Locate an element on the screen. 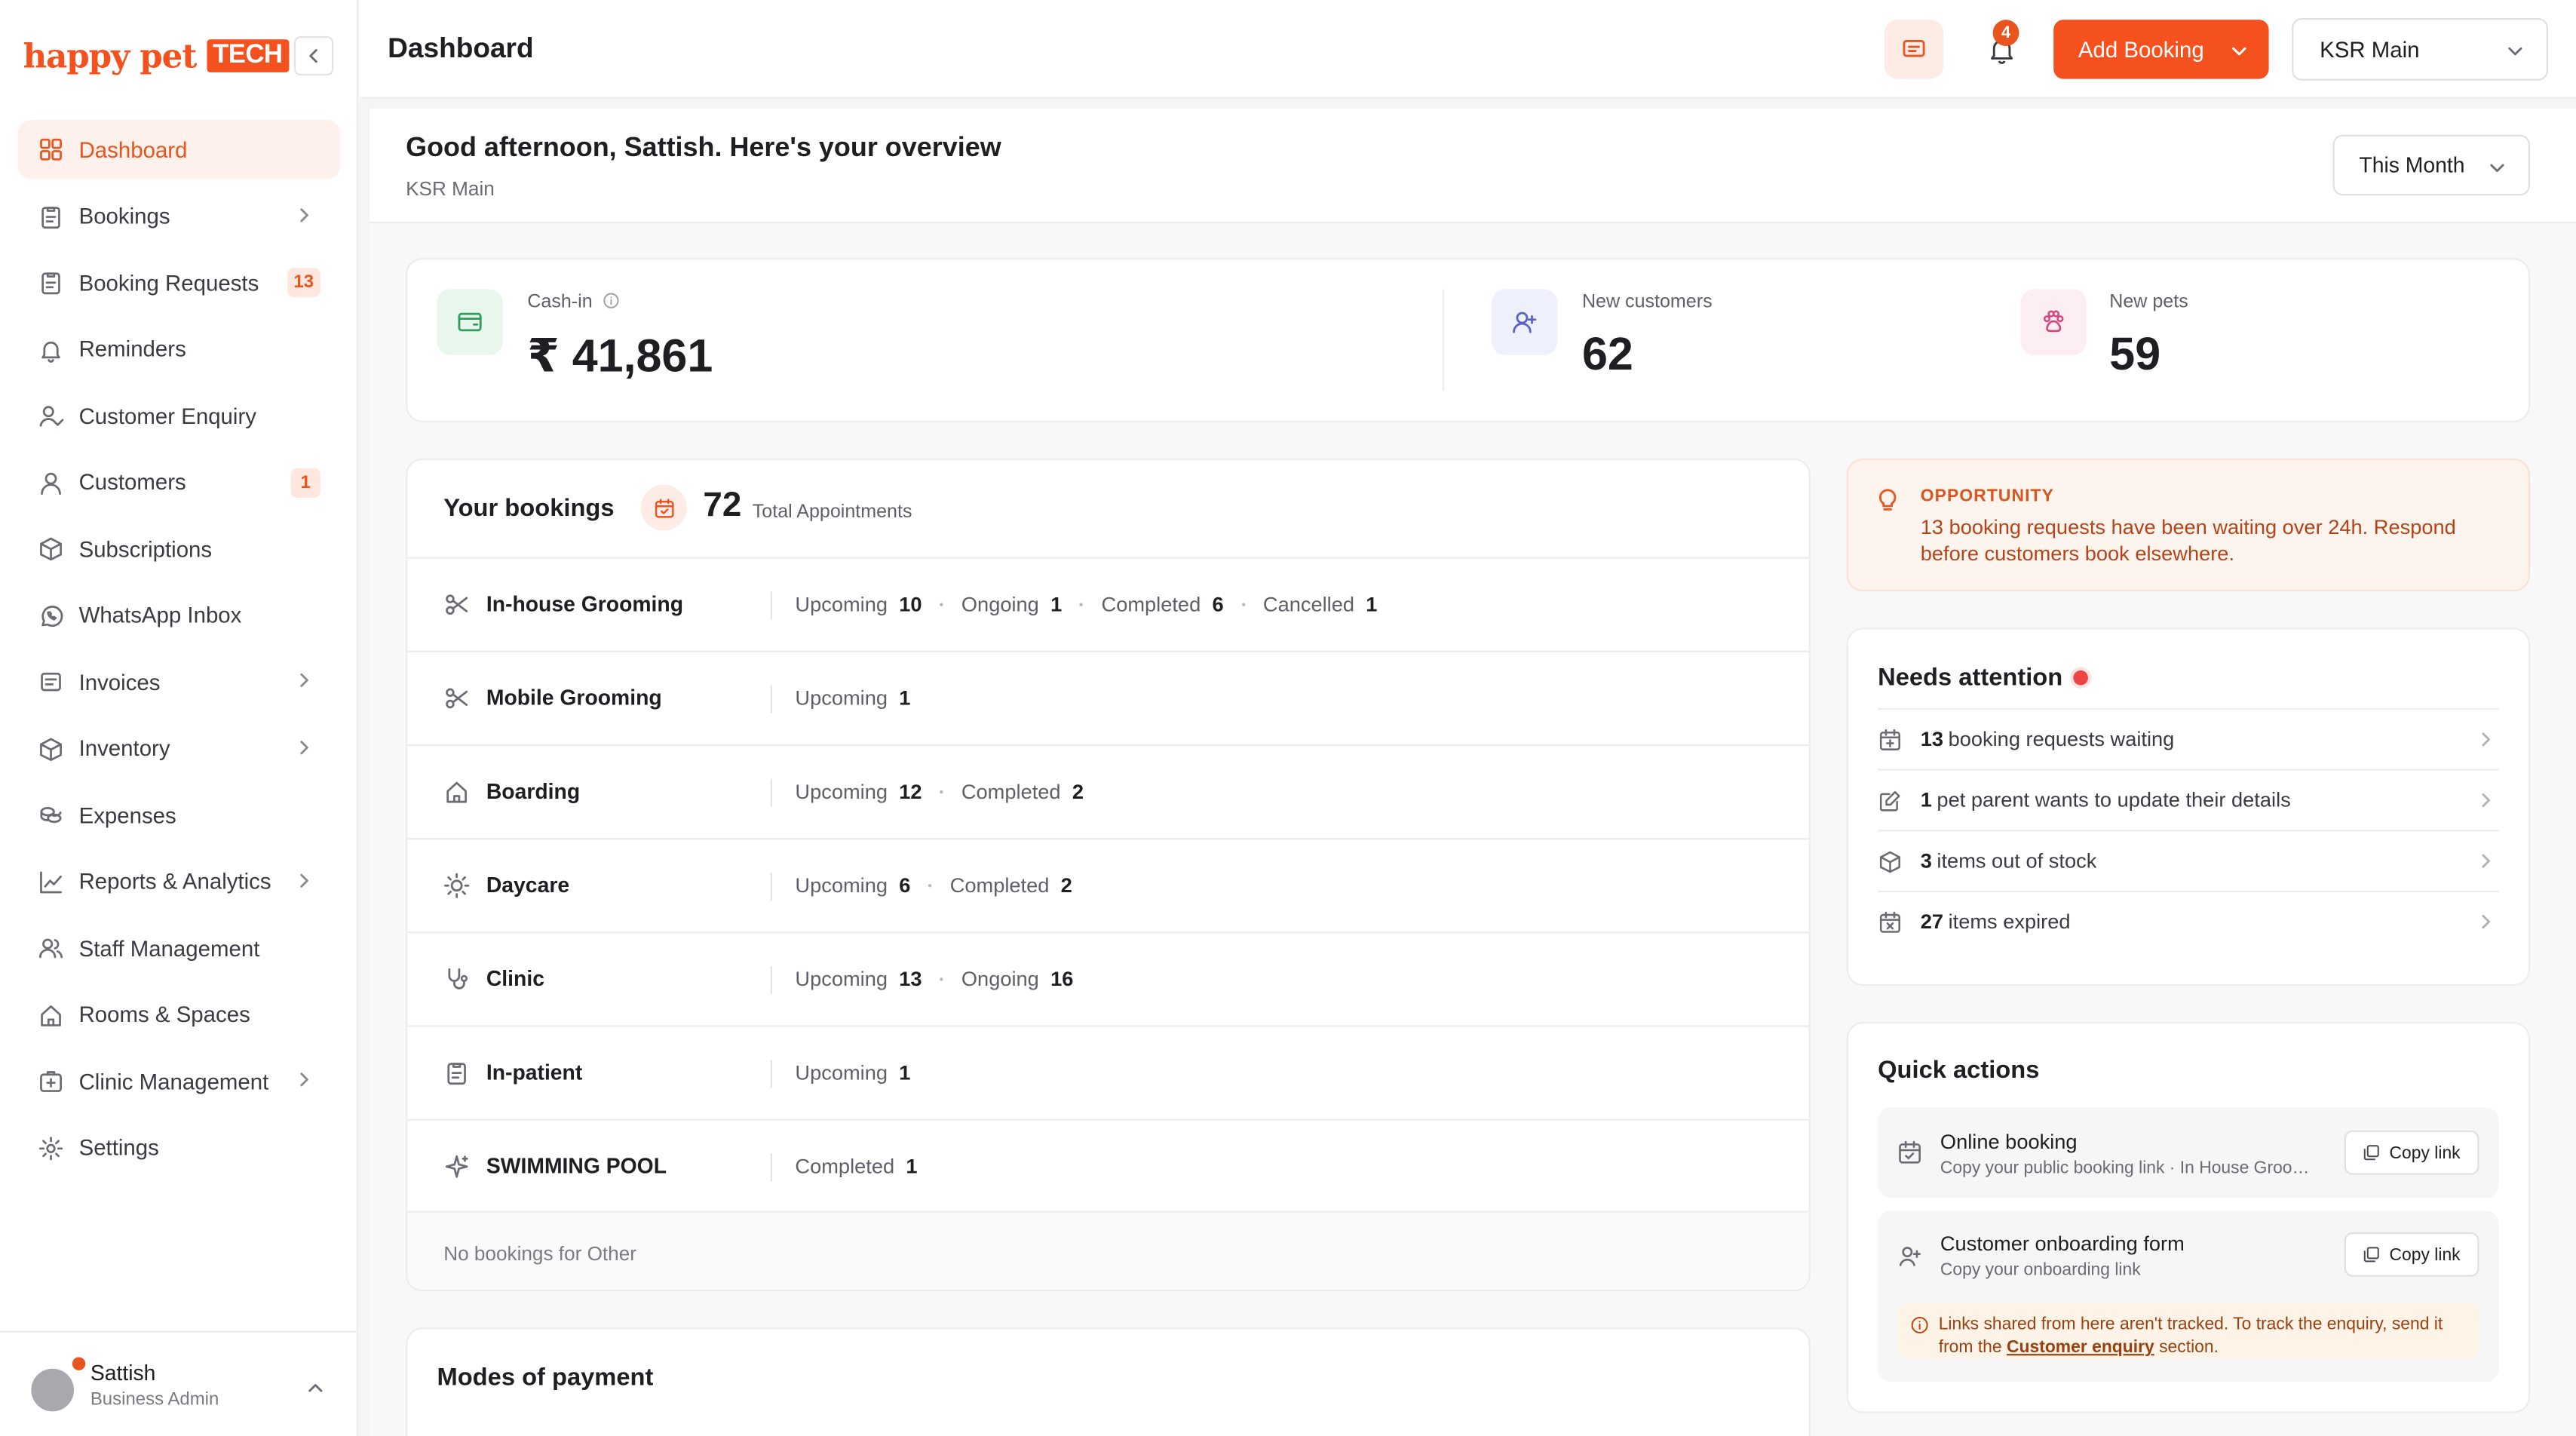  sidebar-item-customers: Customers 1 is located at coordinates (179, 482).